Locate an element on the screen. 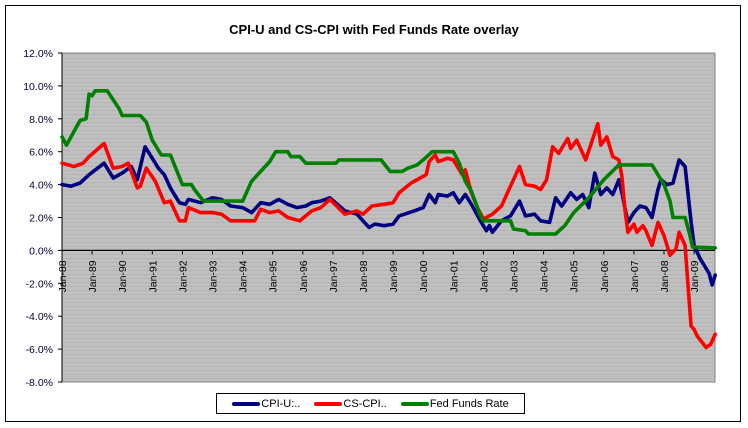  x-tick-label: Jan-90 is located at coordinates (123, 276).